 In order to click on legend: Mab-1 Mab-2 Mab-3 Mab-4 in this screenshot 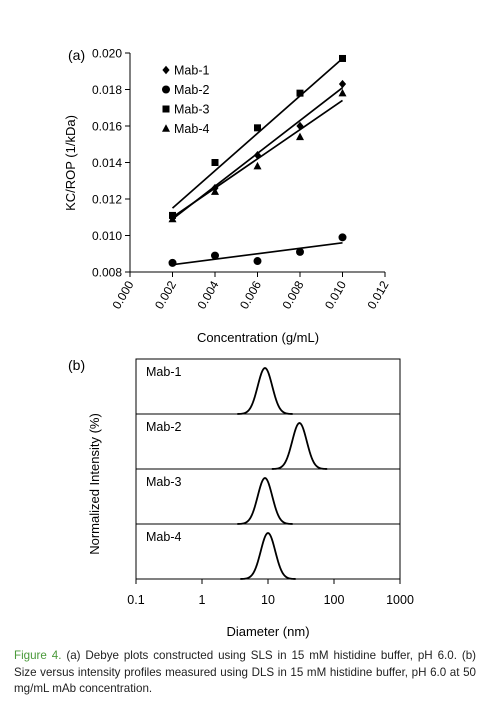, I will do `click(185, 100)`.